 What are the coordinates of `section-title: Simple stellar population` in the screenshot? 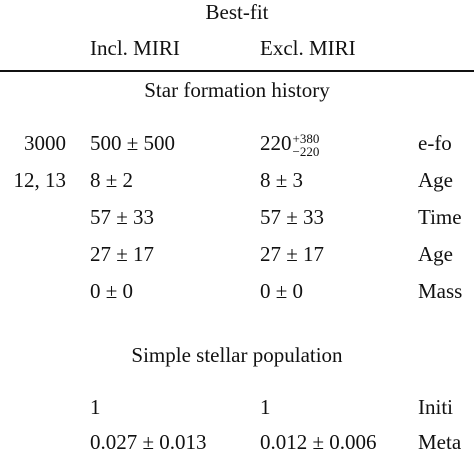 It's located at (237, 355).